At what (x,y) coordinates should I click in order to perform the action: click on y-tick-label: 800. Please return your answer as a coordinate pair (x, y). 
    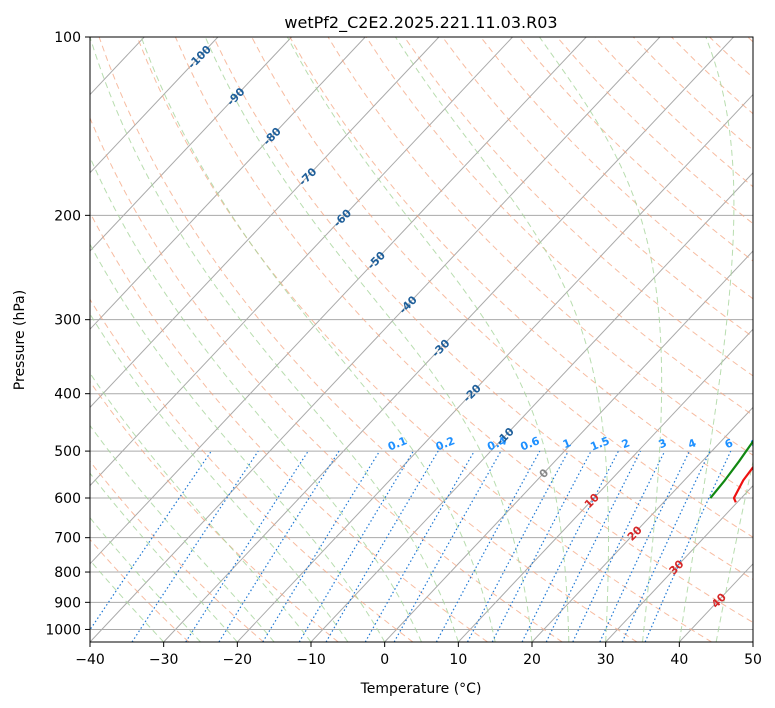
    Looking at the image, I should click on (67, 573).